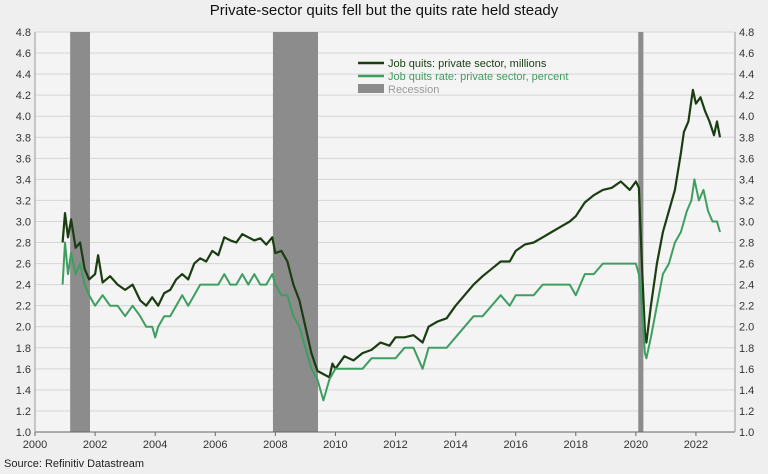  What do you see at coordinates (636, 445) in the screenshot?
I see `x-tick-label: 2020` at bounding box center [636, 445].